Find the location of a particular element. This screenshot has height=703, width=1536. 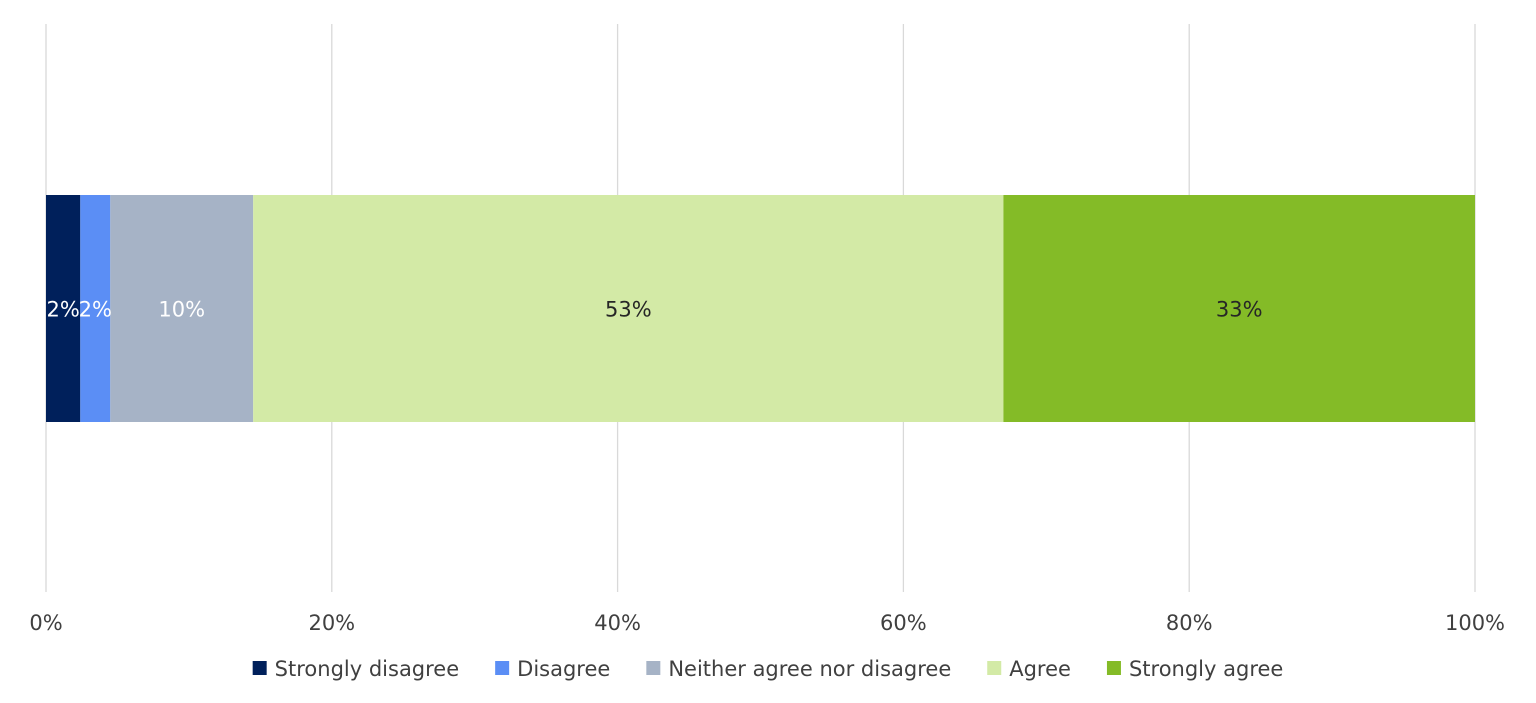

legend-label: Strongly agree is located at coordinates (1206, 669).